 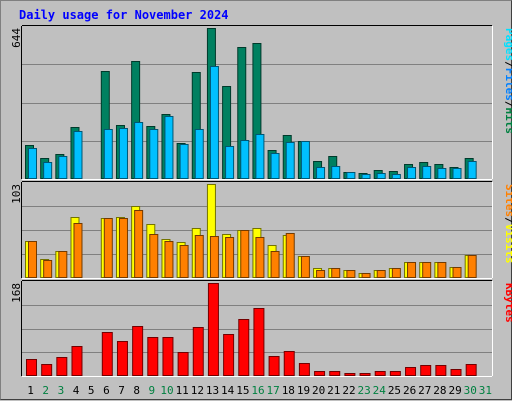 What do you see at coordinates (485, 390) in the screenshot?
I see `x-tick-label-31: 31` at bounding box center [485, 390].